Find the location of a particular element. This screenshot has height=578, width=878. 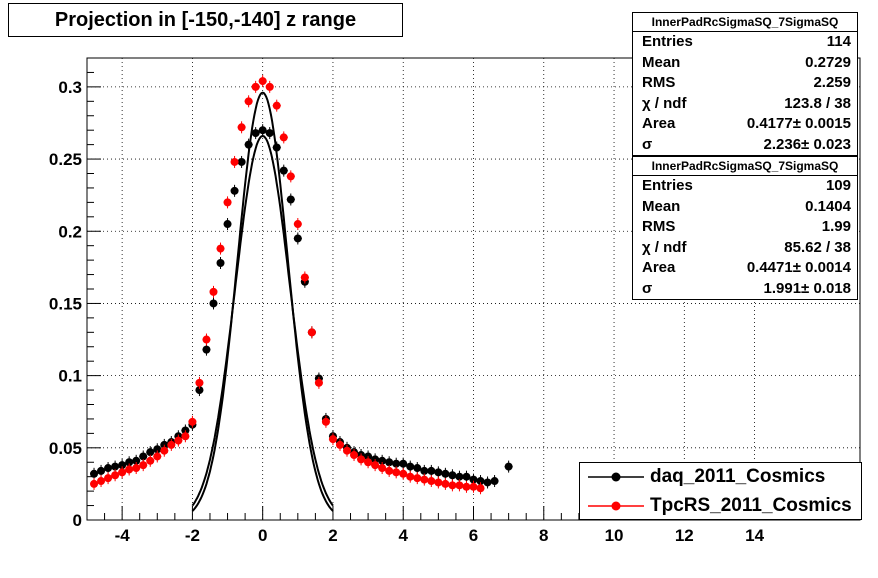

stats-row-mean: Mean 0.2729 is located at coordinates (746, 62).